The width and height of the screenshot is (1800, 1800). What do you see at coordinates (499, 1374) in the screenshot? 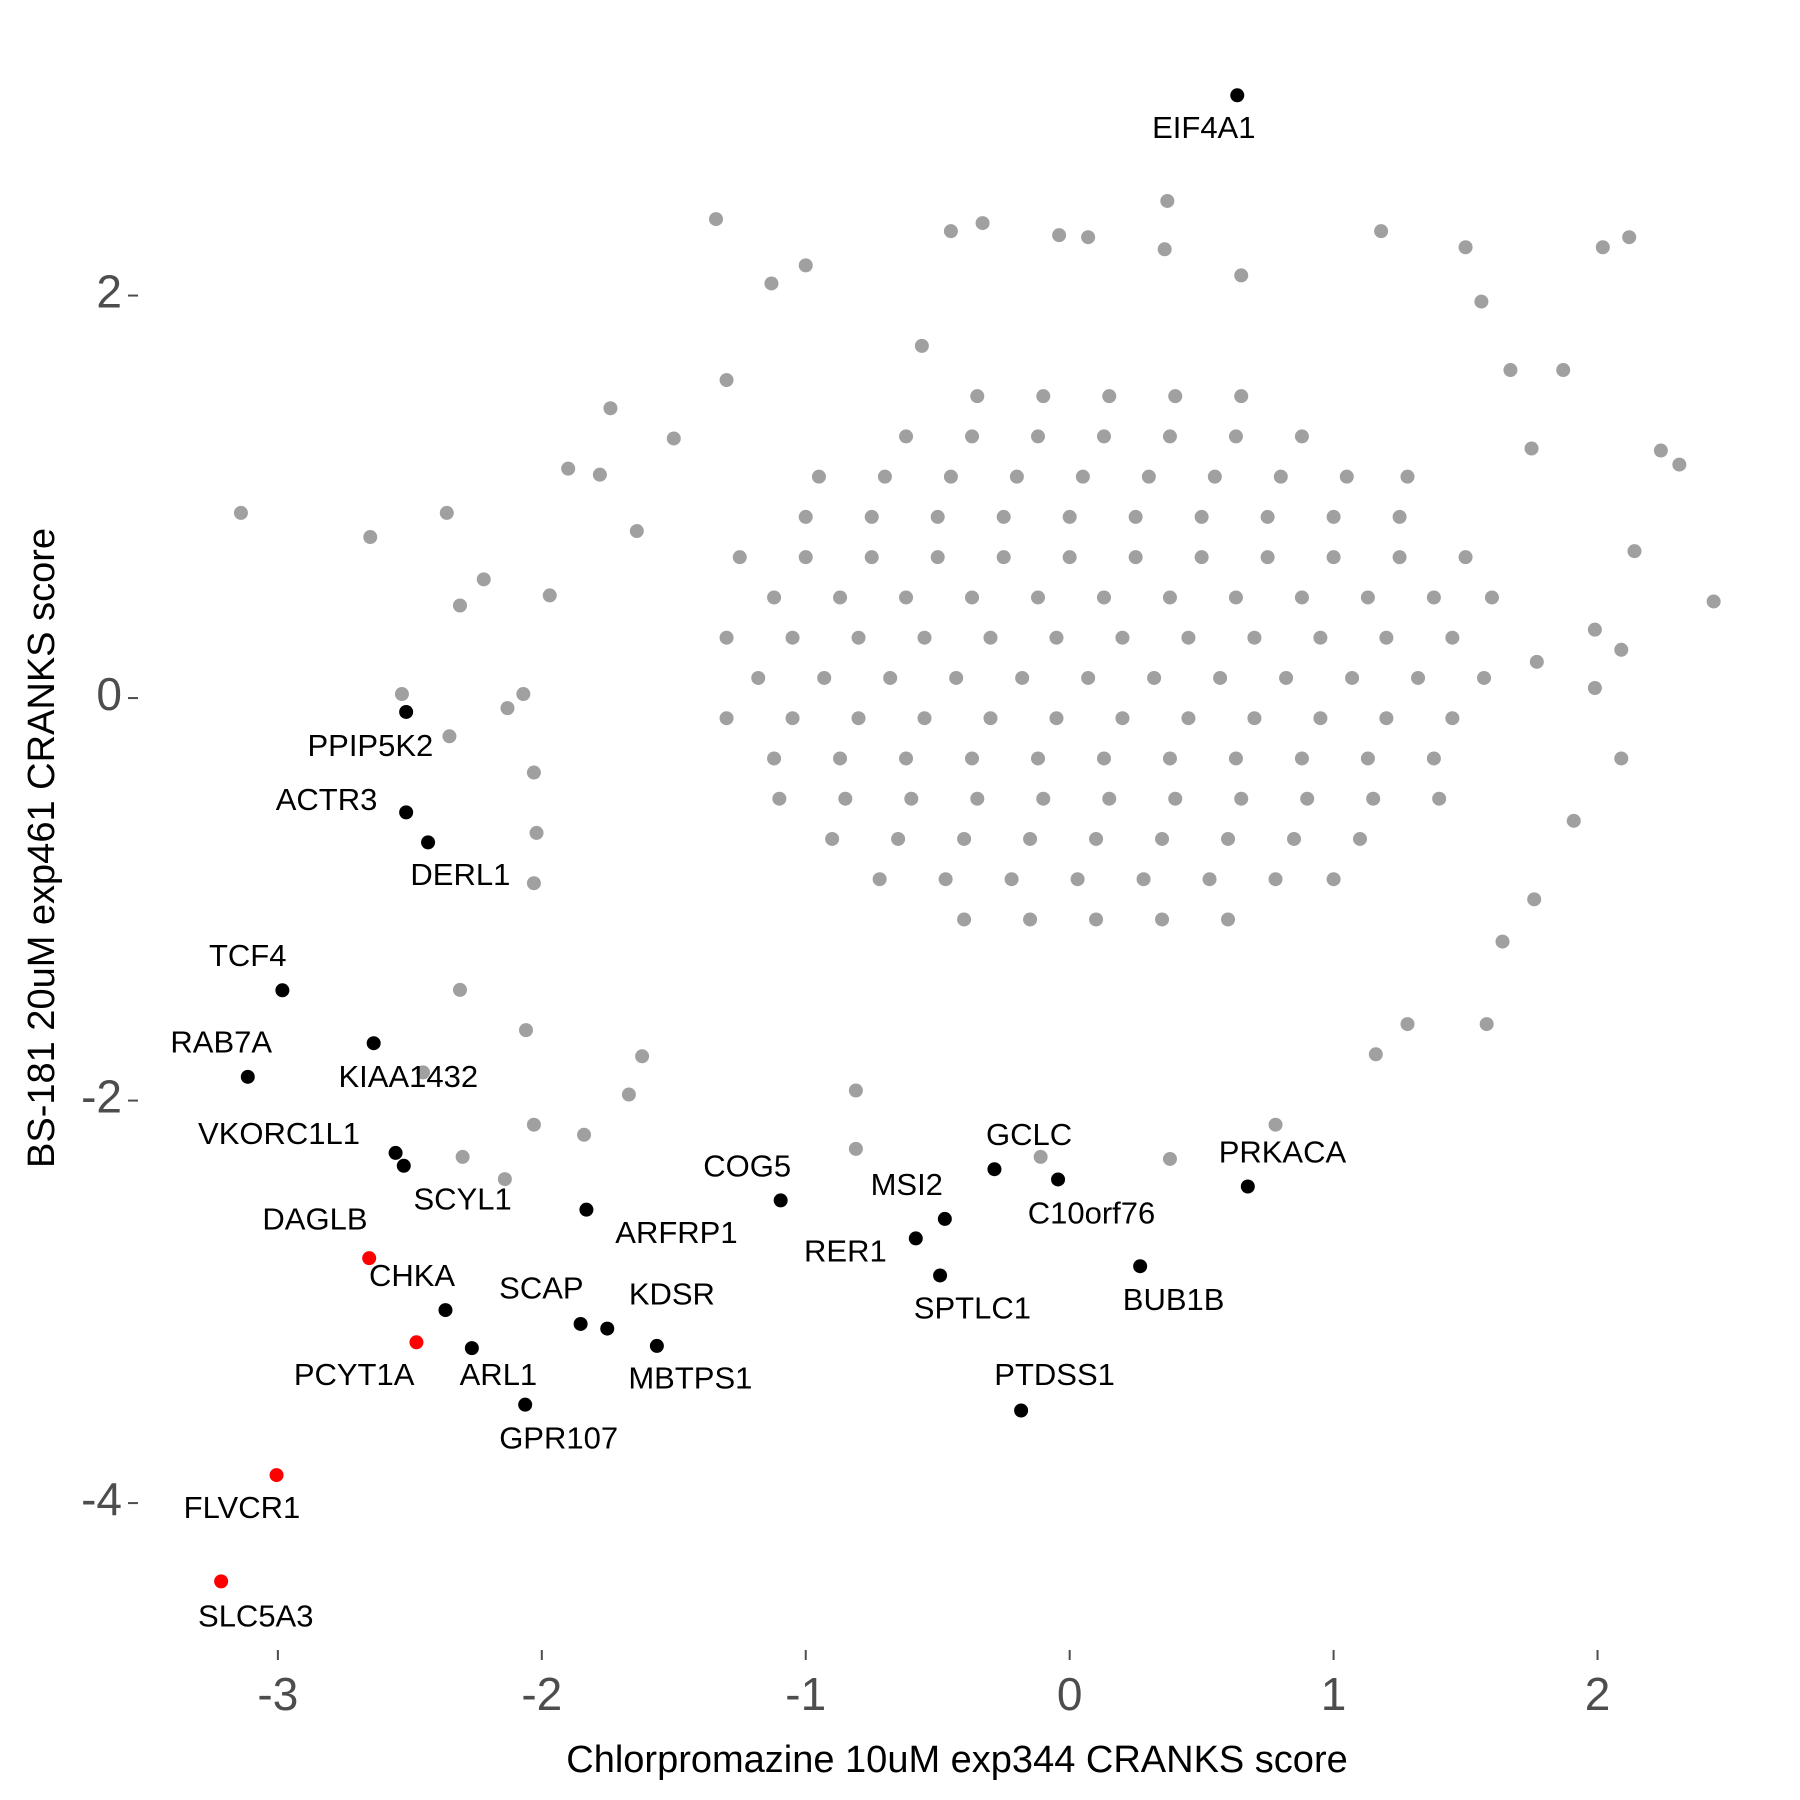
I see `point-label: ARL1` at bounding box center [499, 1374].